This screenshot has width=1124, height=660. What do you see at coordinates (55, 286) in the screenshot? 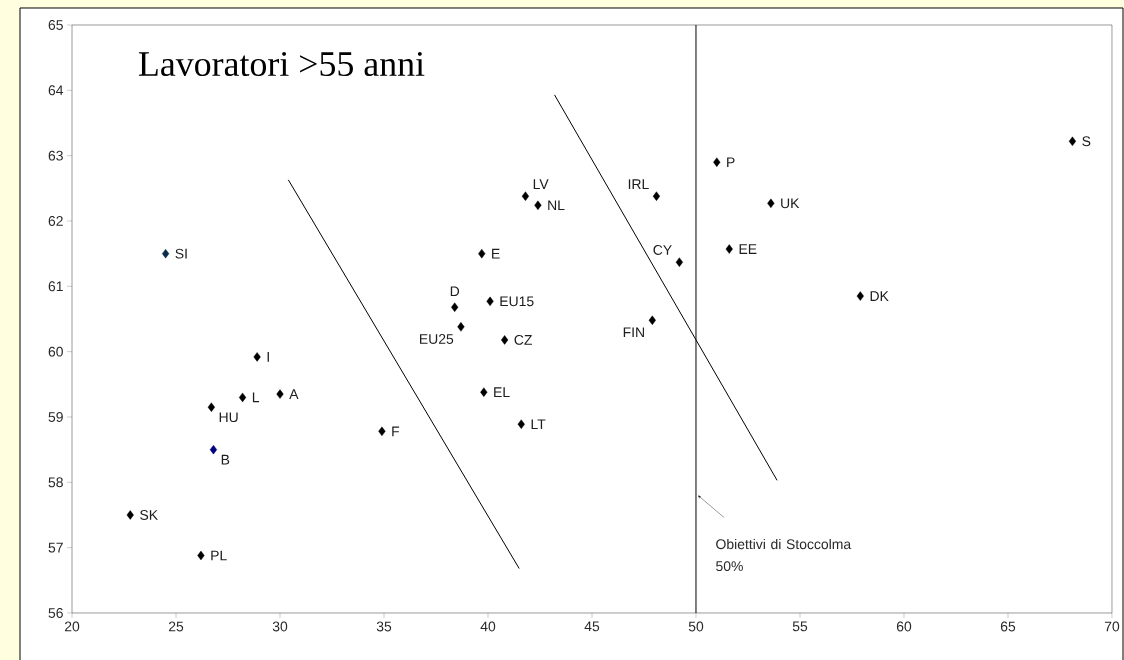
I see `y-tick-label: 61` at bounding box center [55, 286].